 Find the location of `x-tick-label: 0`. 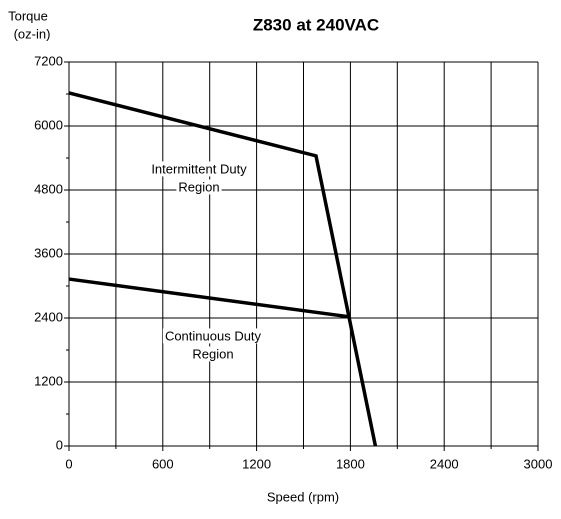

x-tick-label: 0 is located at coordinates (68, 463).